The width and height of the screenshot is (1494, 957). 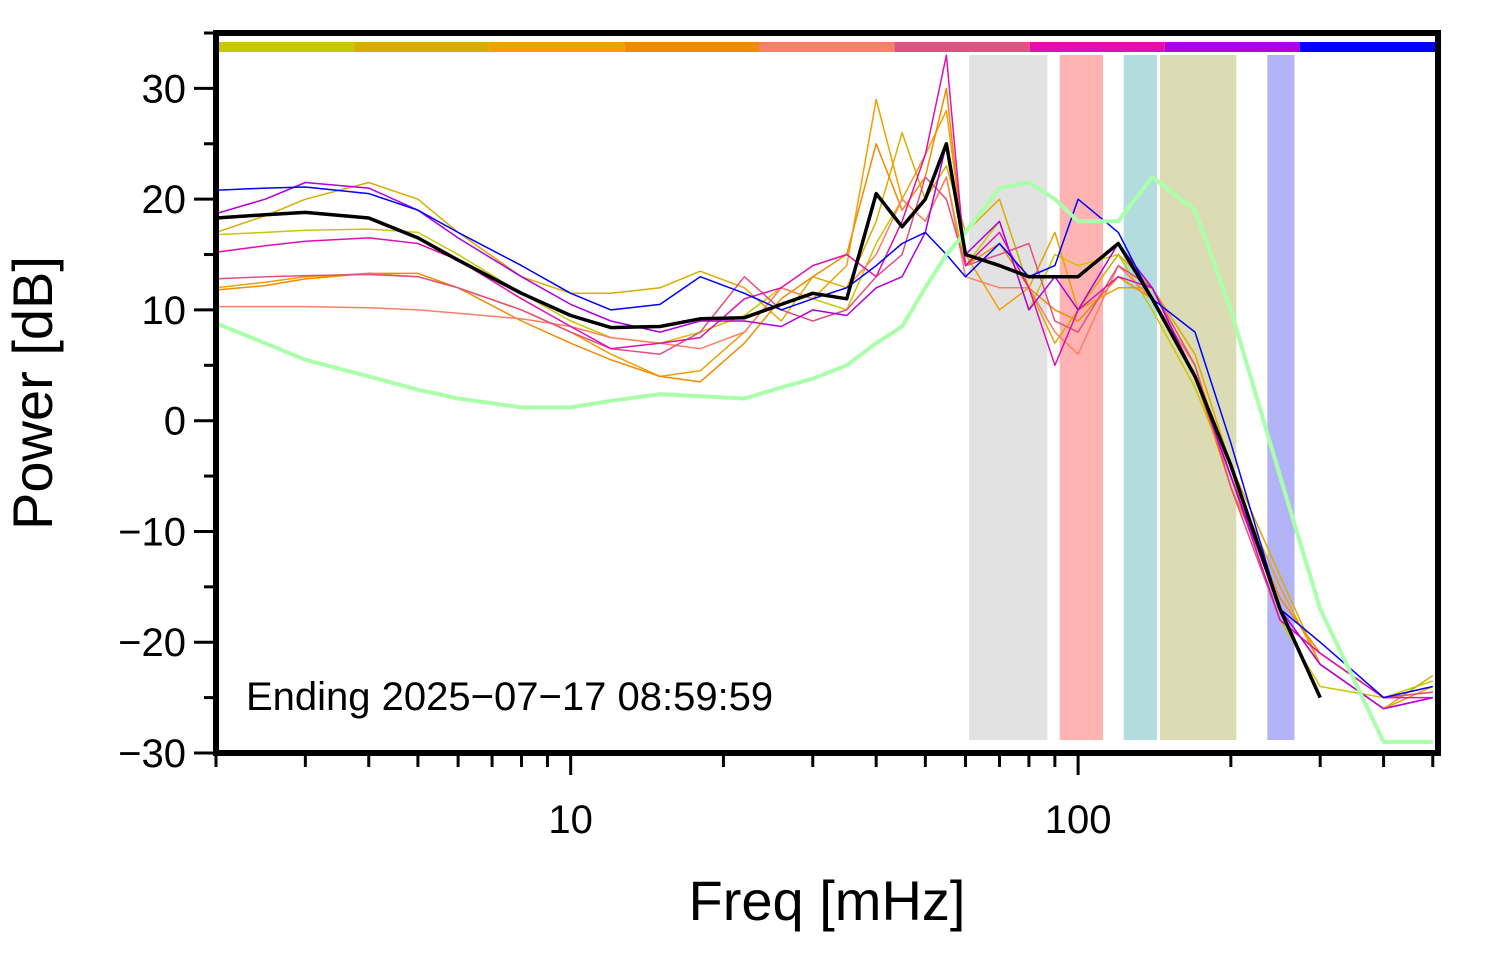 What do you see at coordinates (509, 697) in the screenshot?
I see `annotation: Ending 2025−07−17 08:59:59` at bounding box center [509, 697].